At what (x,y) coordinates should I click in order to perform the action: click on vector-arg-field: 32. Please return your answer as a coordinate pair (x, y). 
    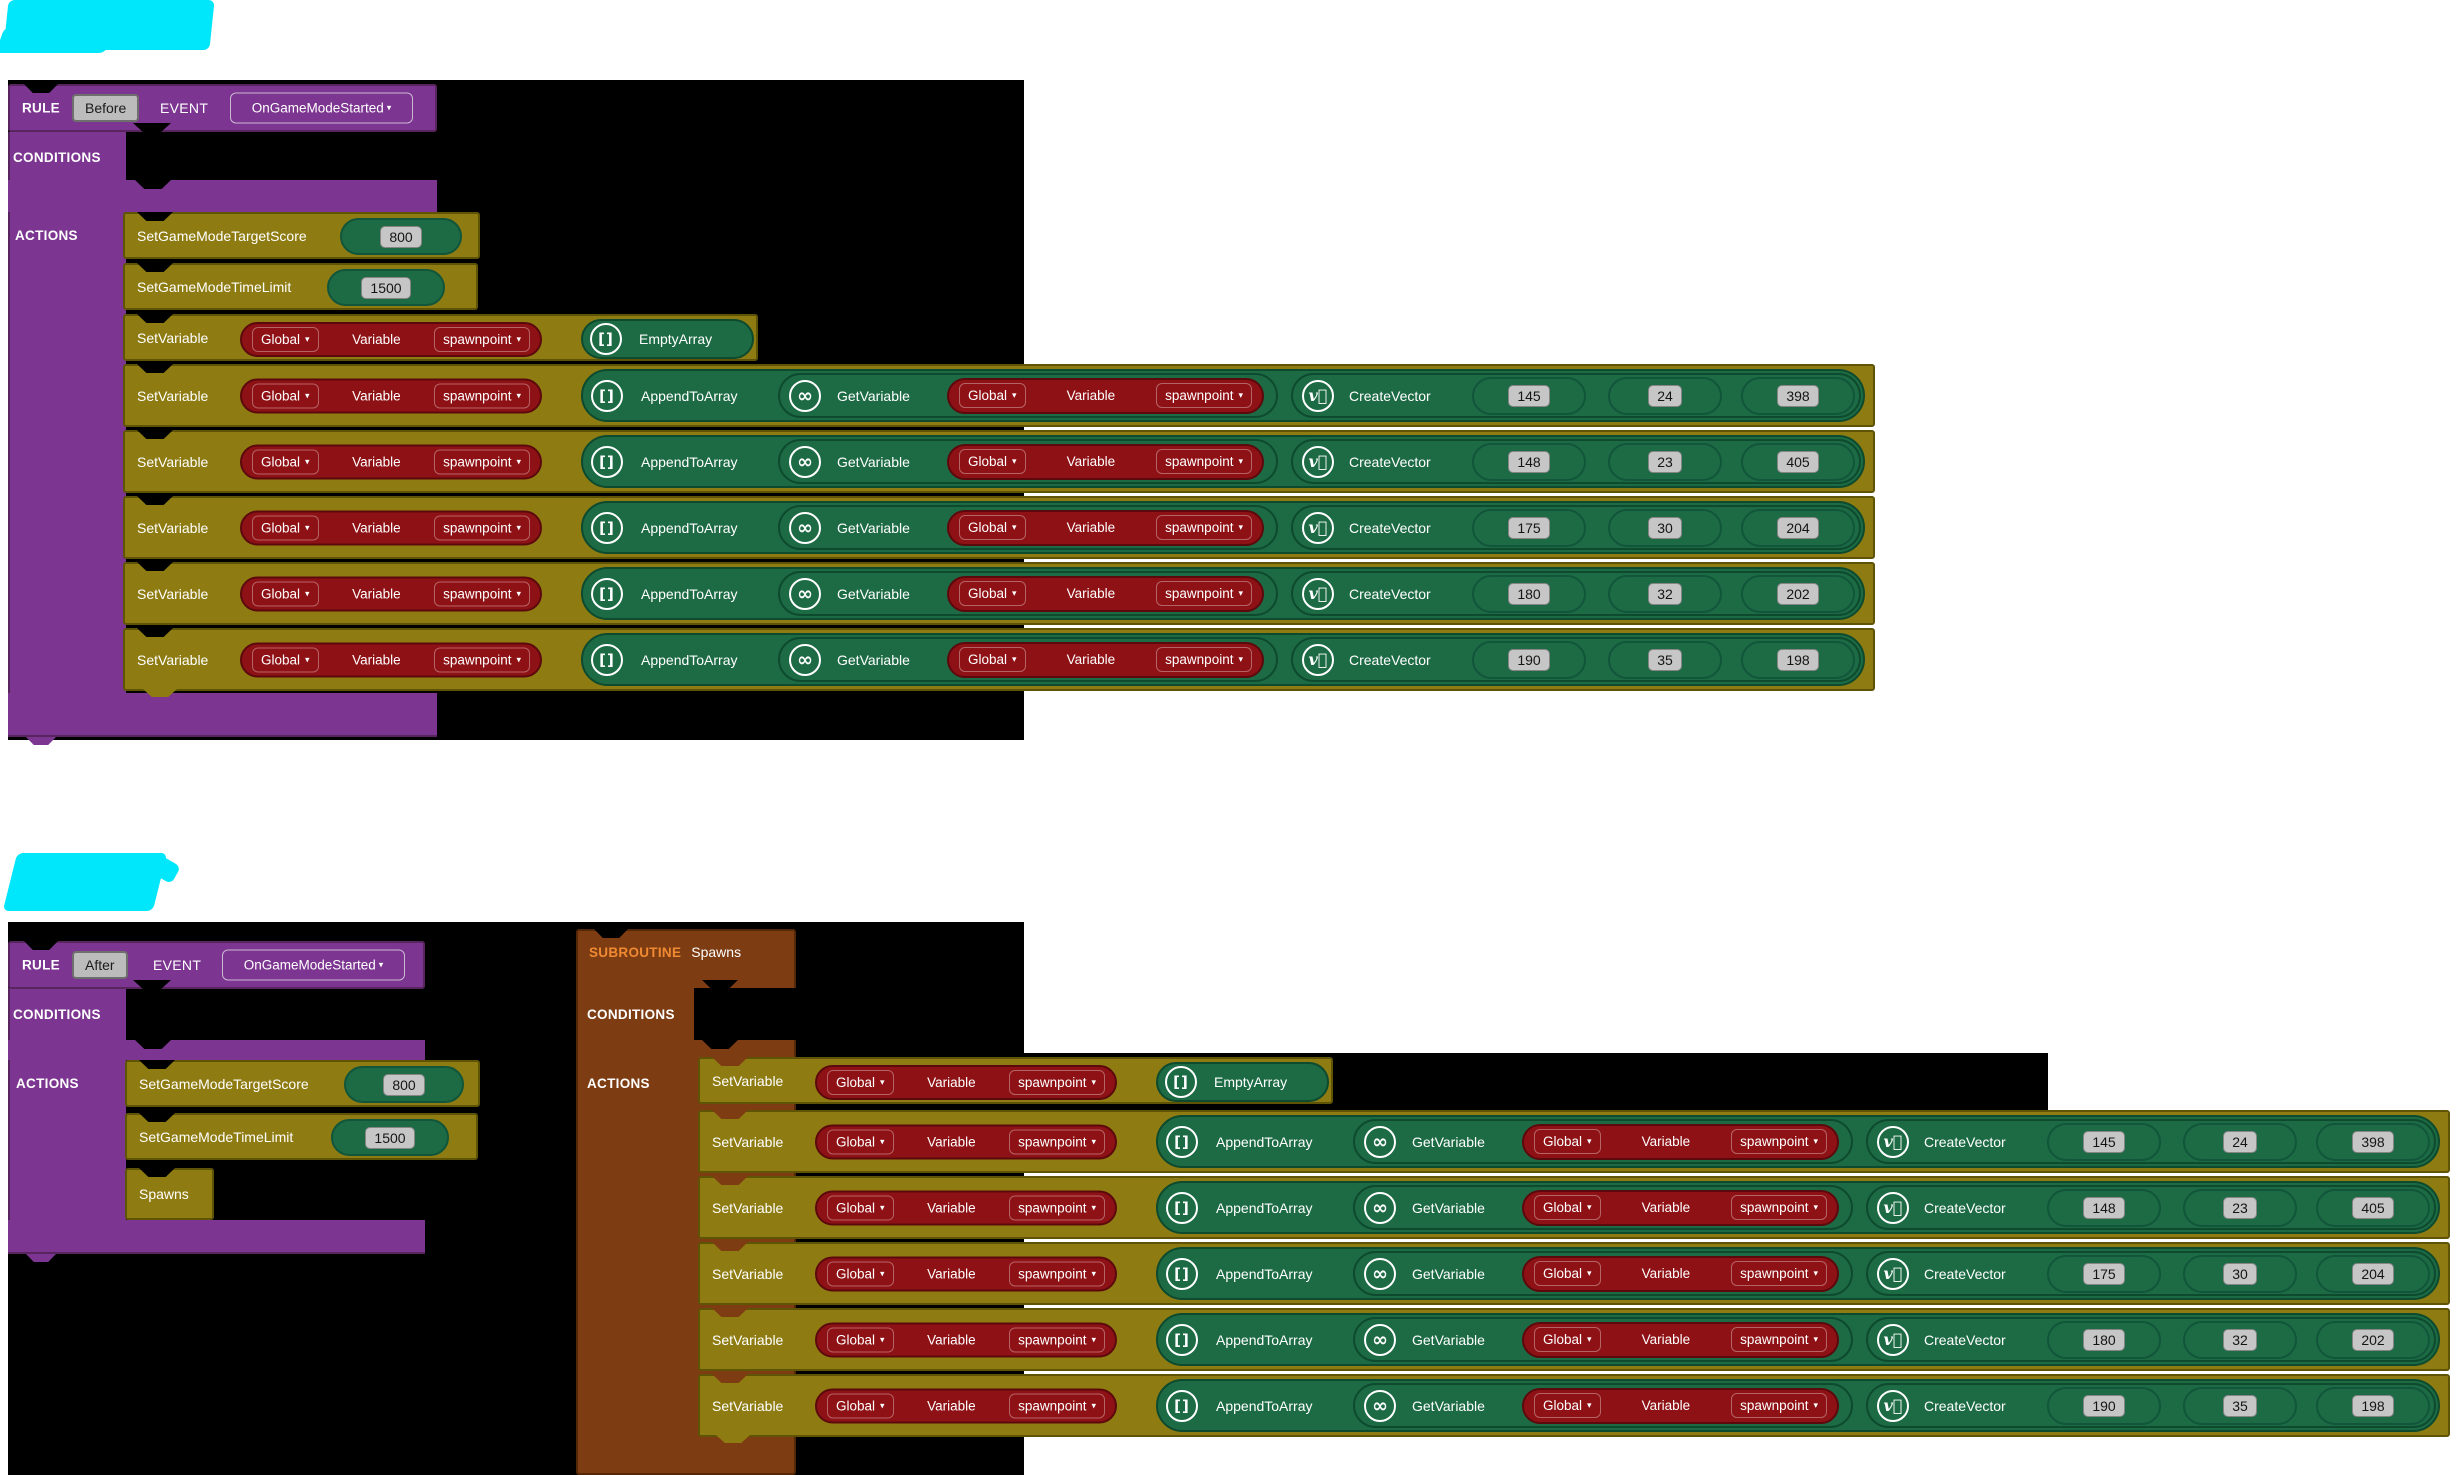
    Looking at the image, I should click on (2240, 1339).